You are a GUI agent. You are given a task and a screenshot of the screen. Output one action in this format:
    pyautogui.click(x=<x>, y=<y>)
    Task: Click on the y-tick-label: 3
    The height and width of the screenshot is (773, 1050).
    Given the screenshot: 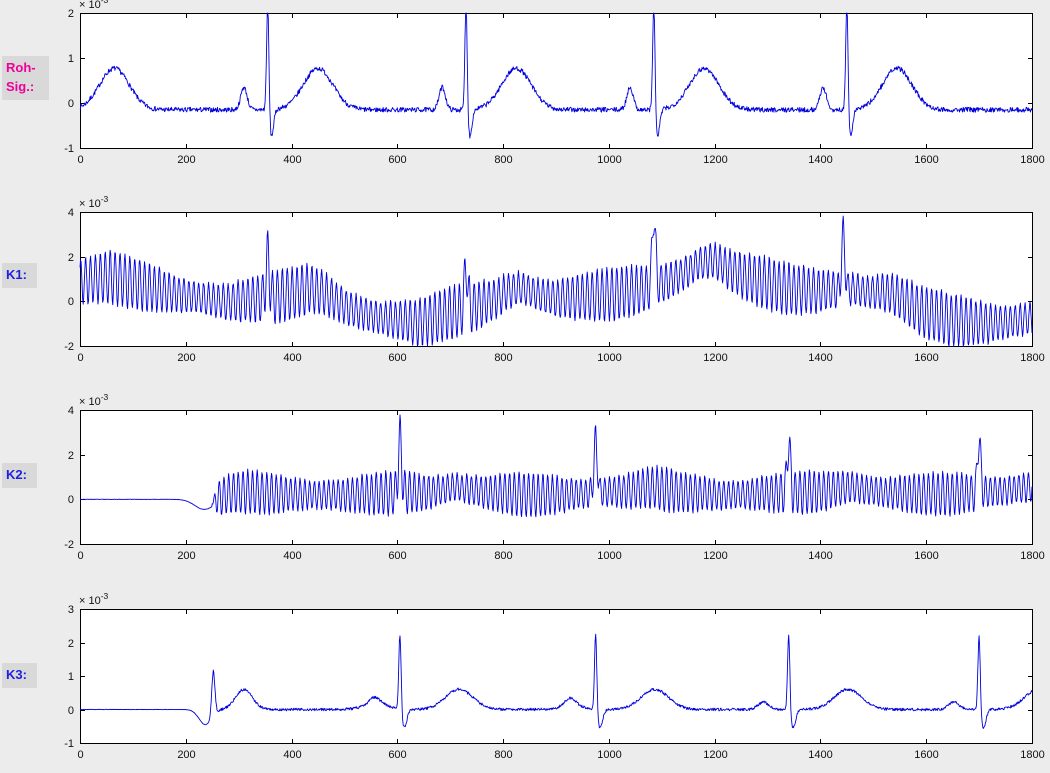 What is the action you would take?
    pyautogui.click(x=71, y=610)
    